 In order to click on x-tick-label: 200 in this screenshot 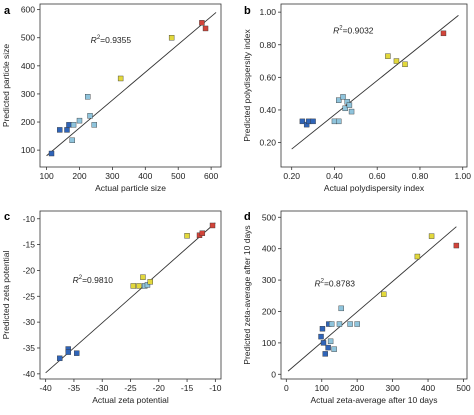, I will do `click(357, 388)`.